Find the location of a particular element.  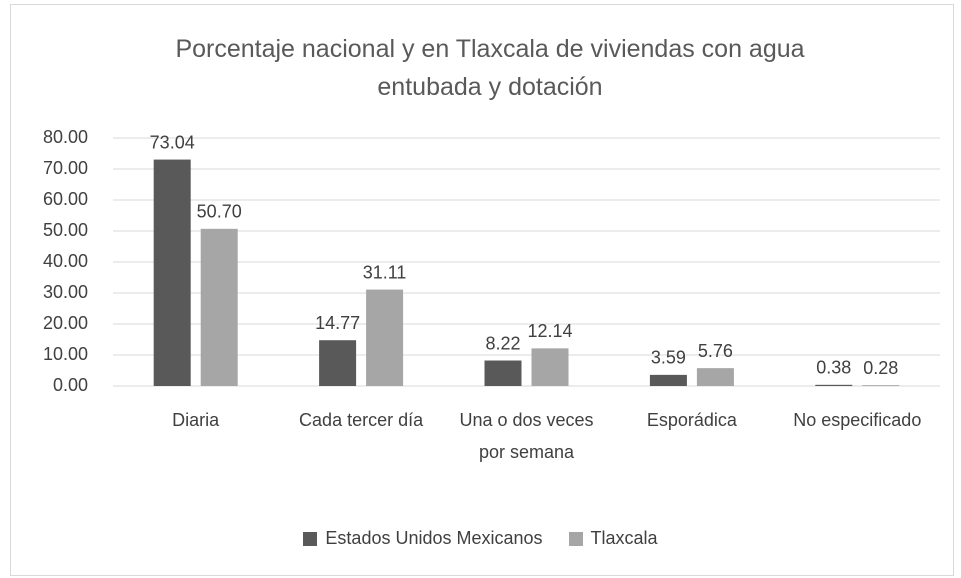

x-tick-label: Cada tercer día is located at coordinates (361, 420).